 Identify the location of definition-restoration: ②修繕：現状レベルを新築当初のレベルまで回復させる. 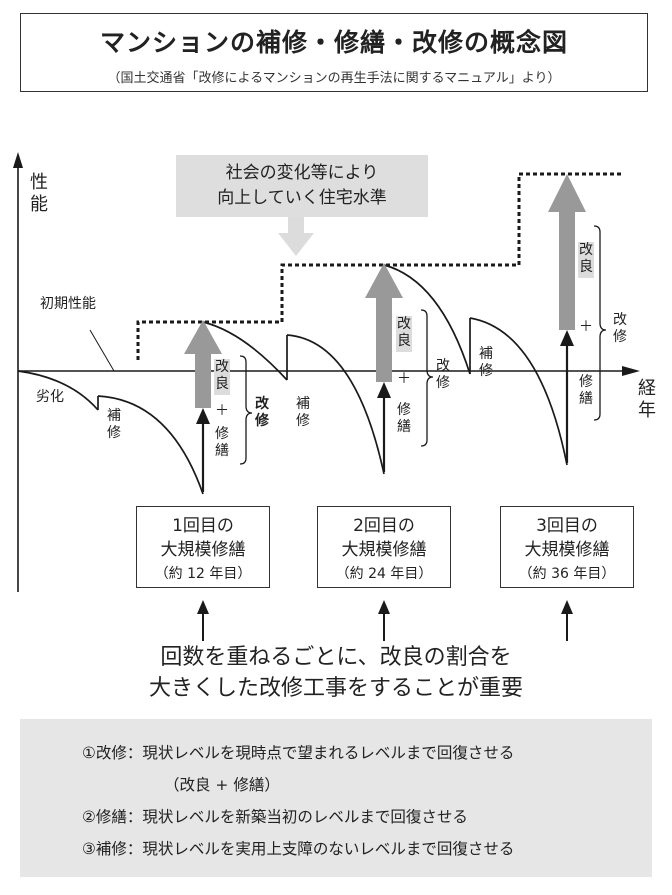
(275, 817).